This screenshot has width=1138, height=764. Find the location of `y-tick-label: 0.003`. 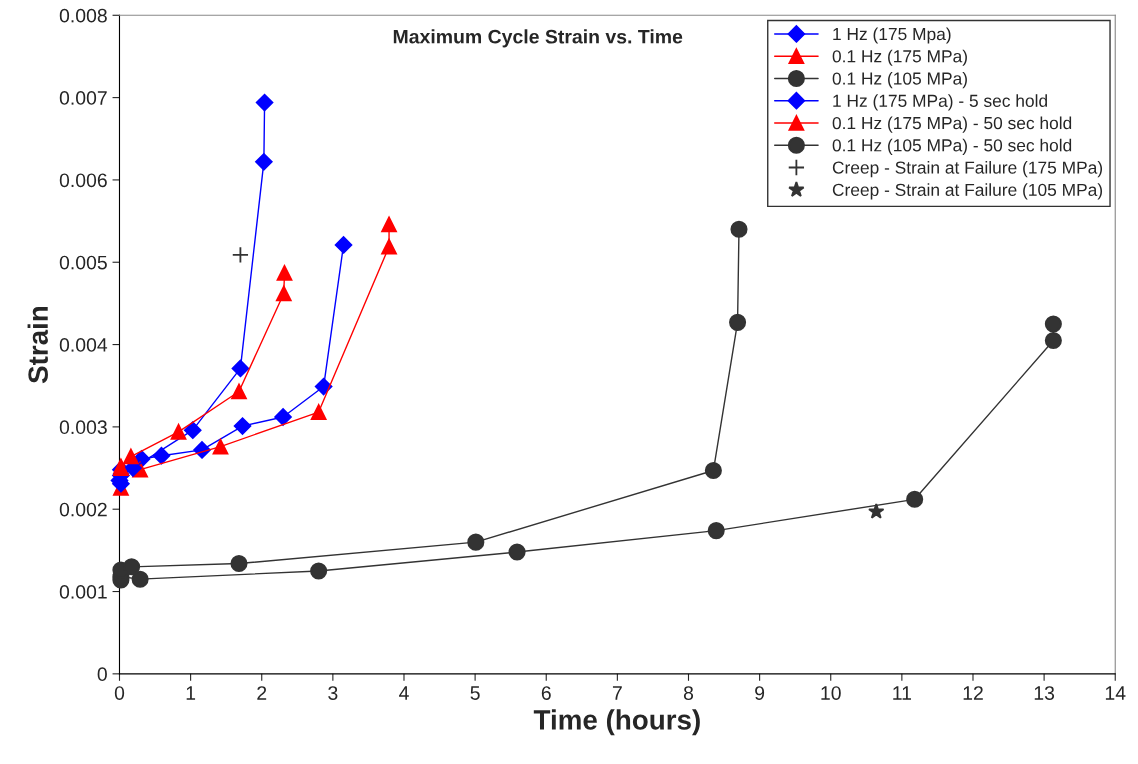

y-tick-label: 0.003 is located at coordinates (83, 427).